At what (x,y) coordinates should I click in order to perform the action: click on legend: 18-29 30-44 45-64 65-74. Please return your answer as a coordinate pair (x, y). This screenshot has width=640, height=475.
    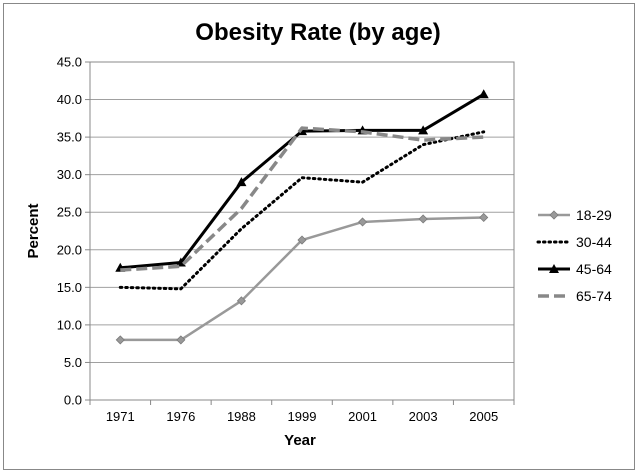
    Looking at the image, I should click on (574, 255).